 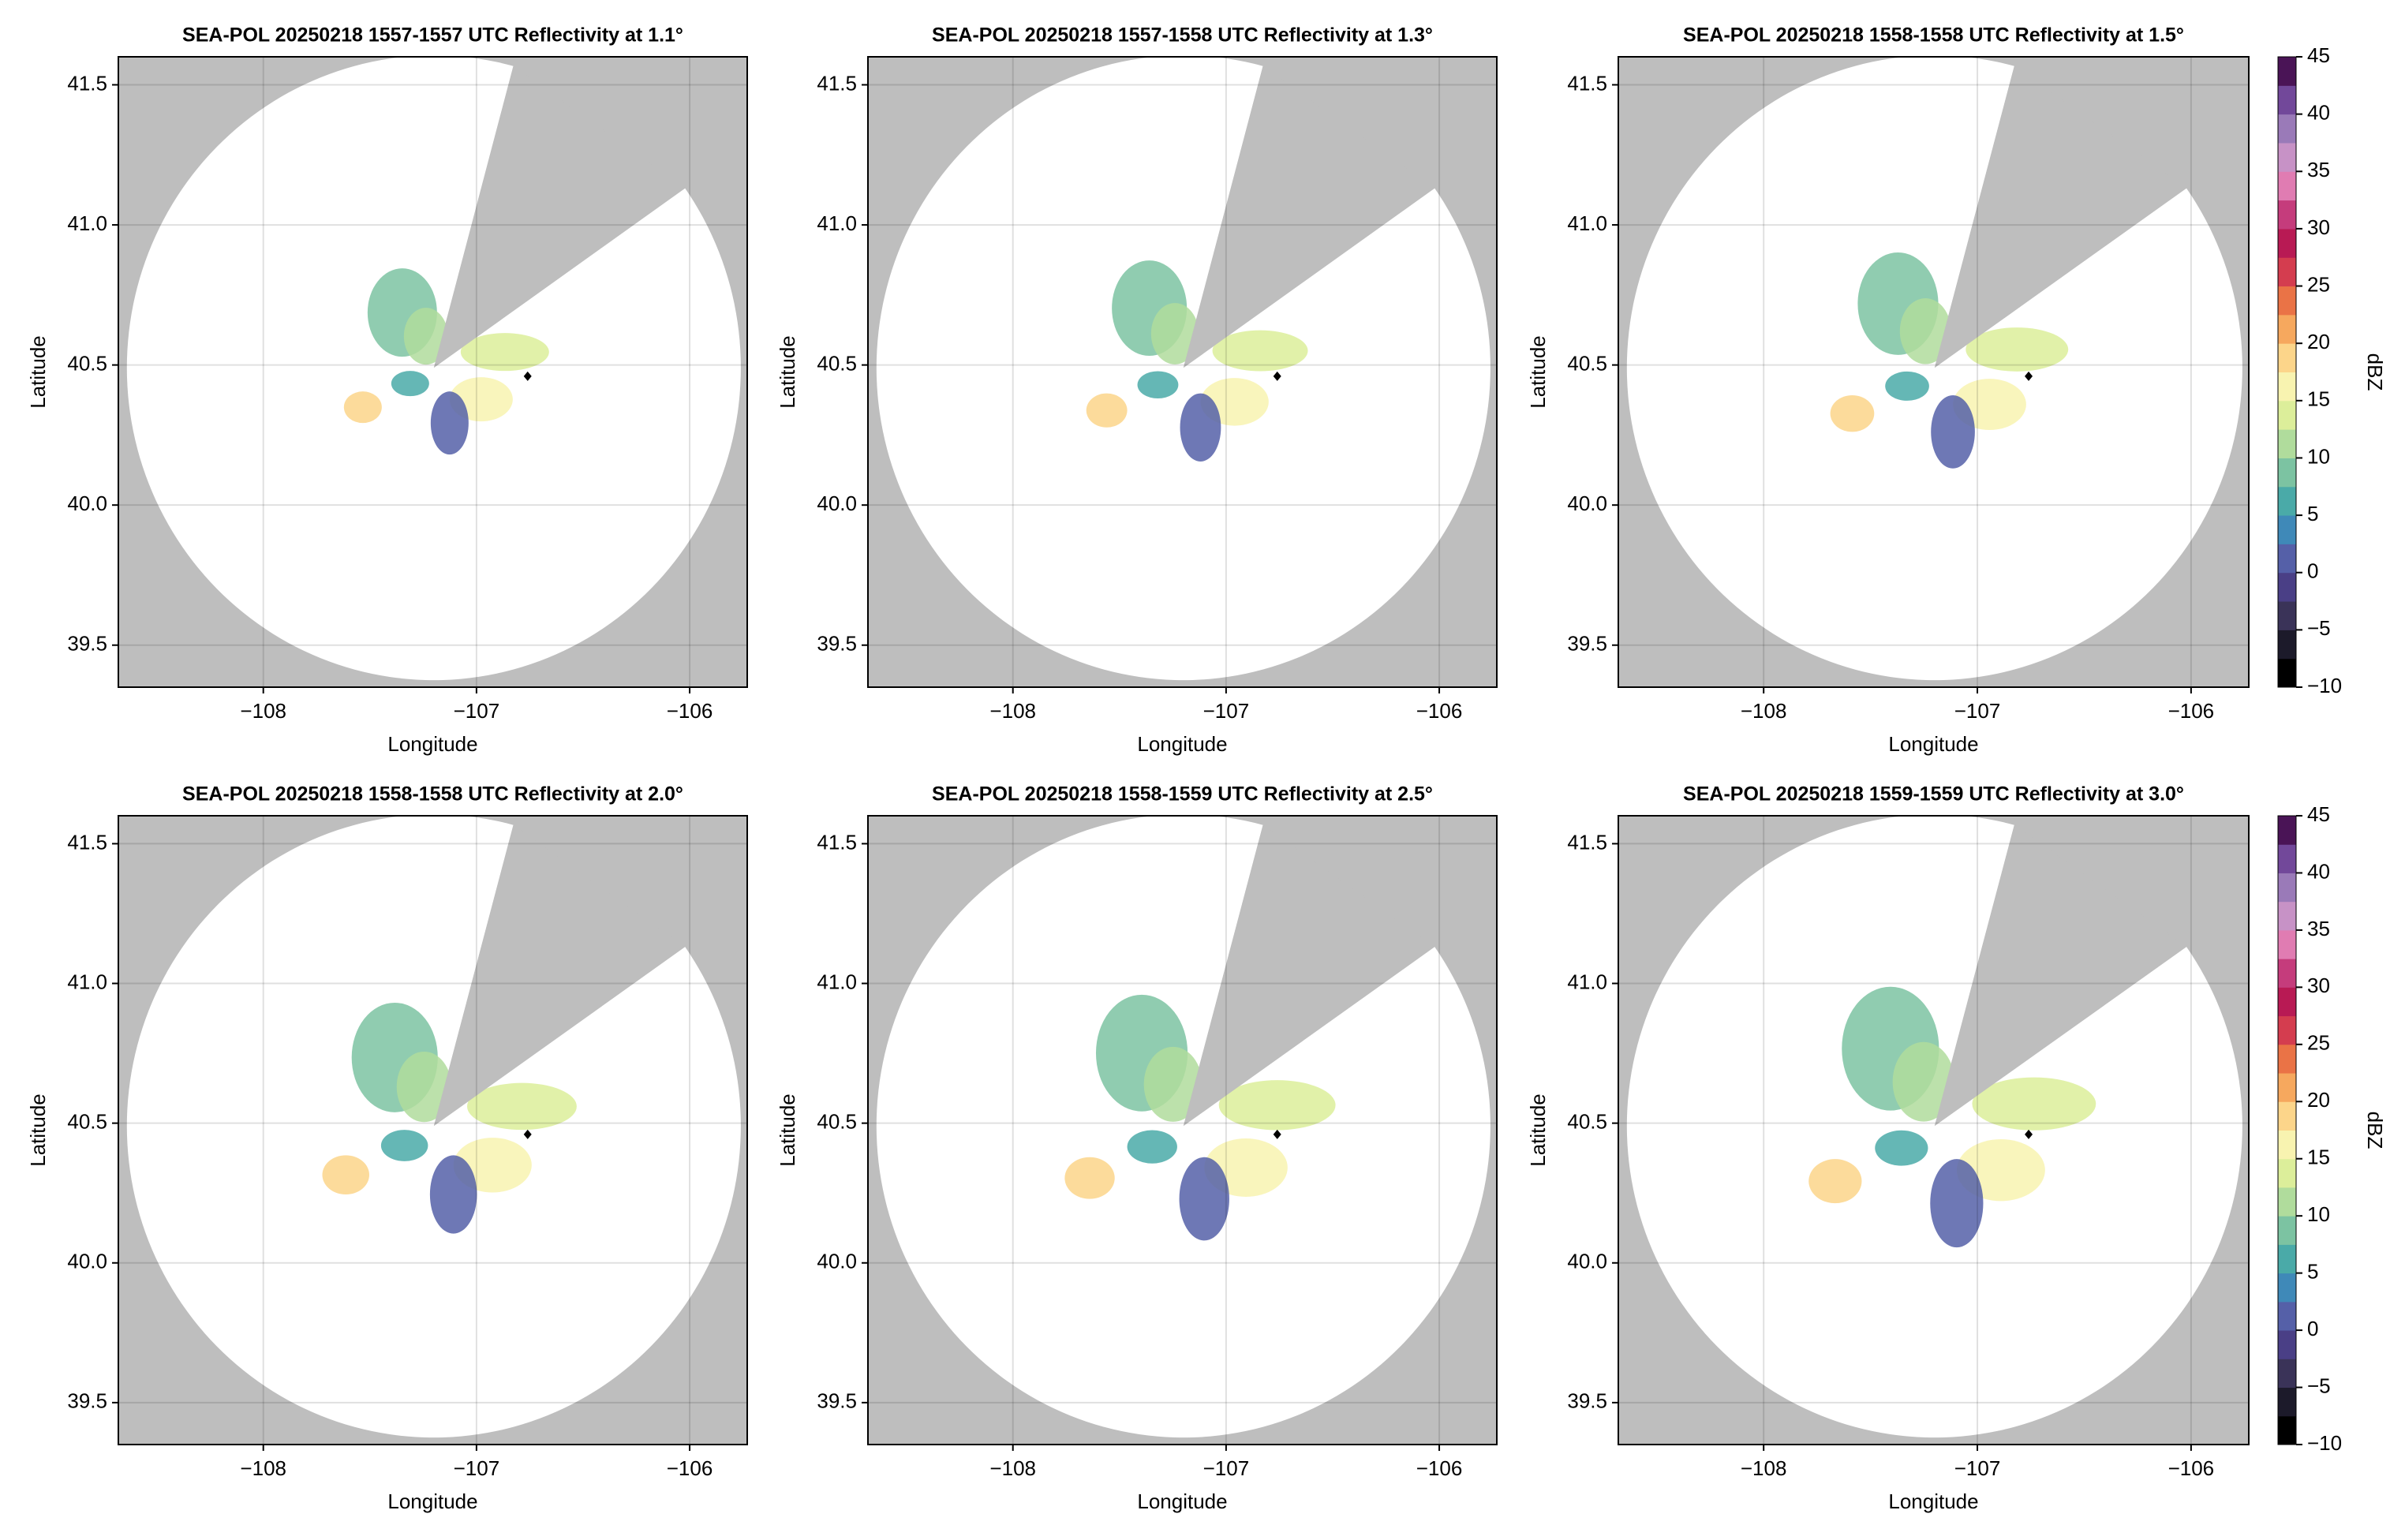 I want to click on colorbar-tick-label: 45, so click(x=2318, y=55).